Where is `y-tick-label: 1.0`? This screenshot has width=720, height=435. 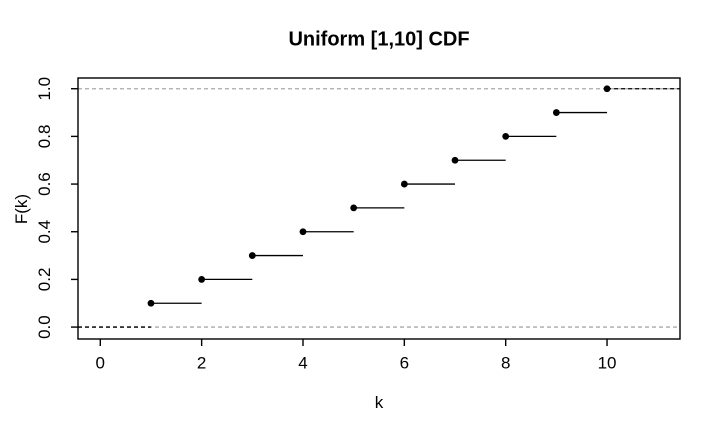 y-tick-label: 1.0 is located at coordinates (44, 89).